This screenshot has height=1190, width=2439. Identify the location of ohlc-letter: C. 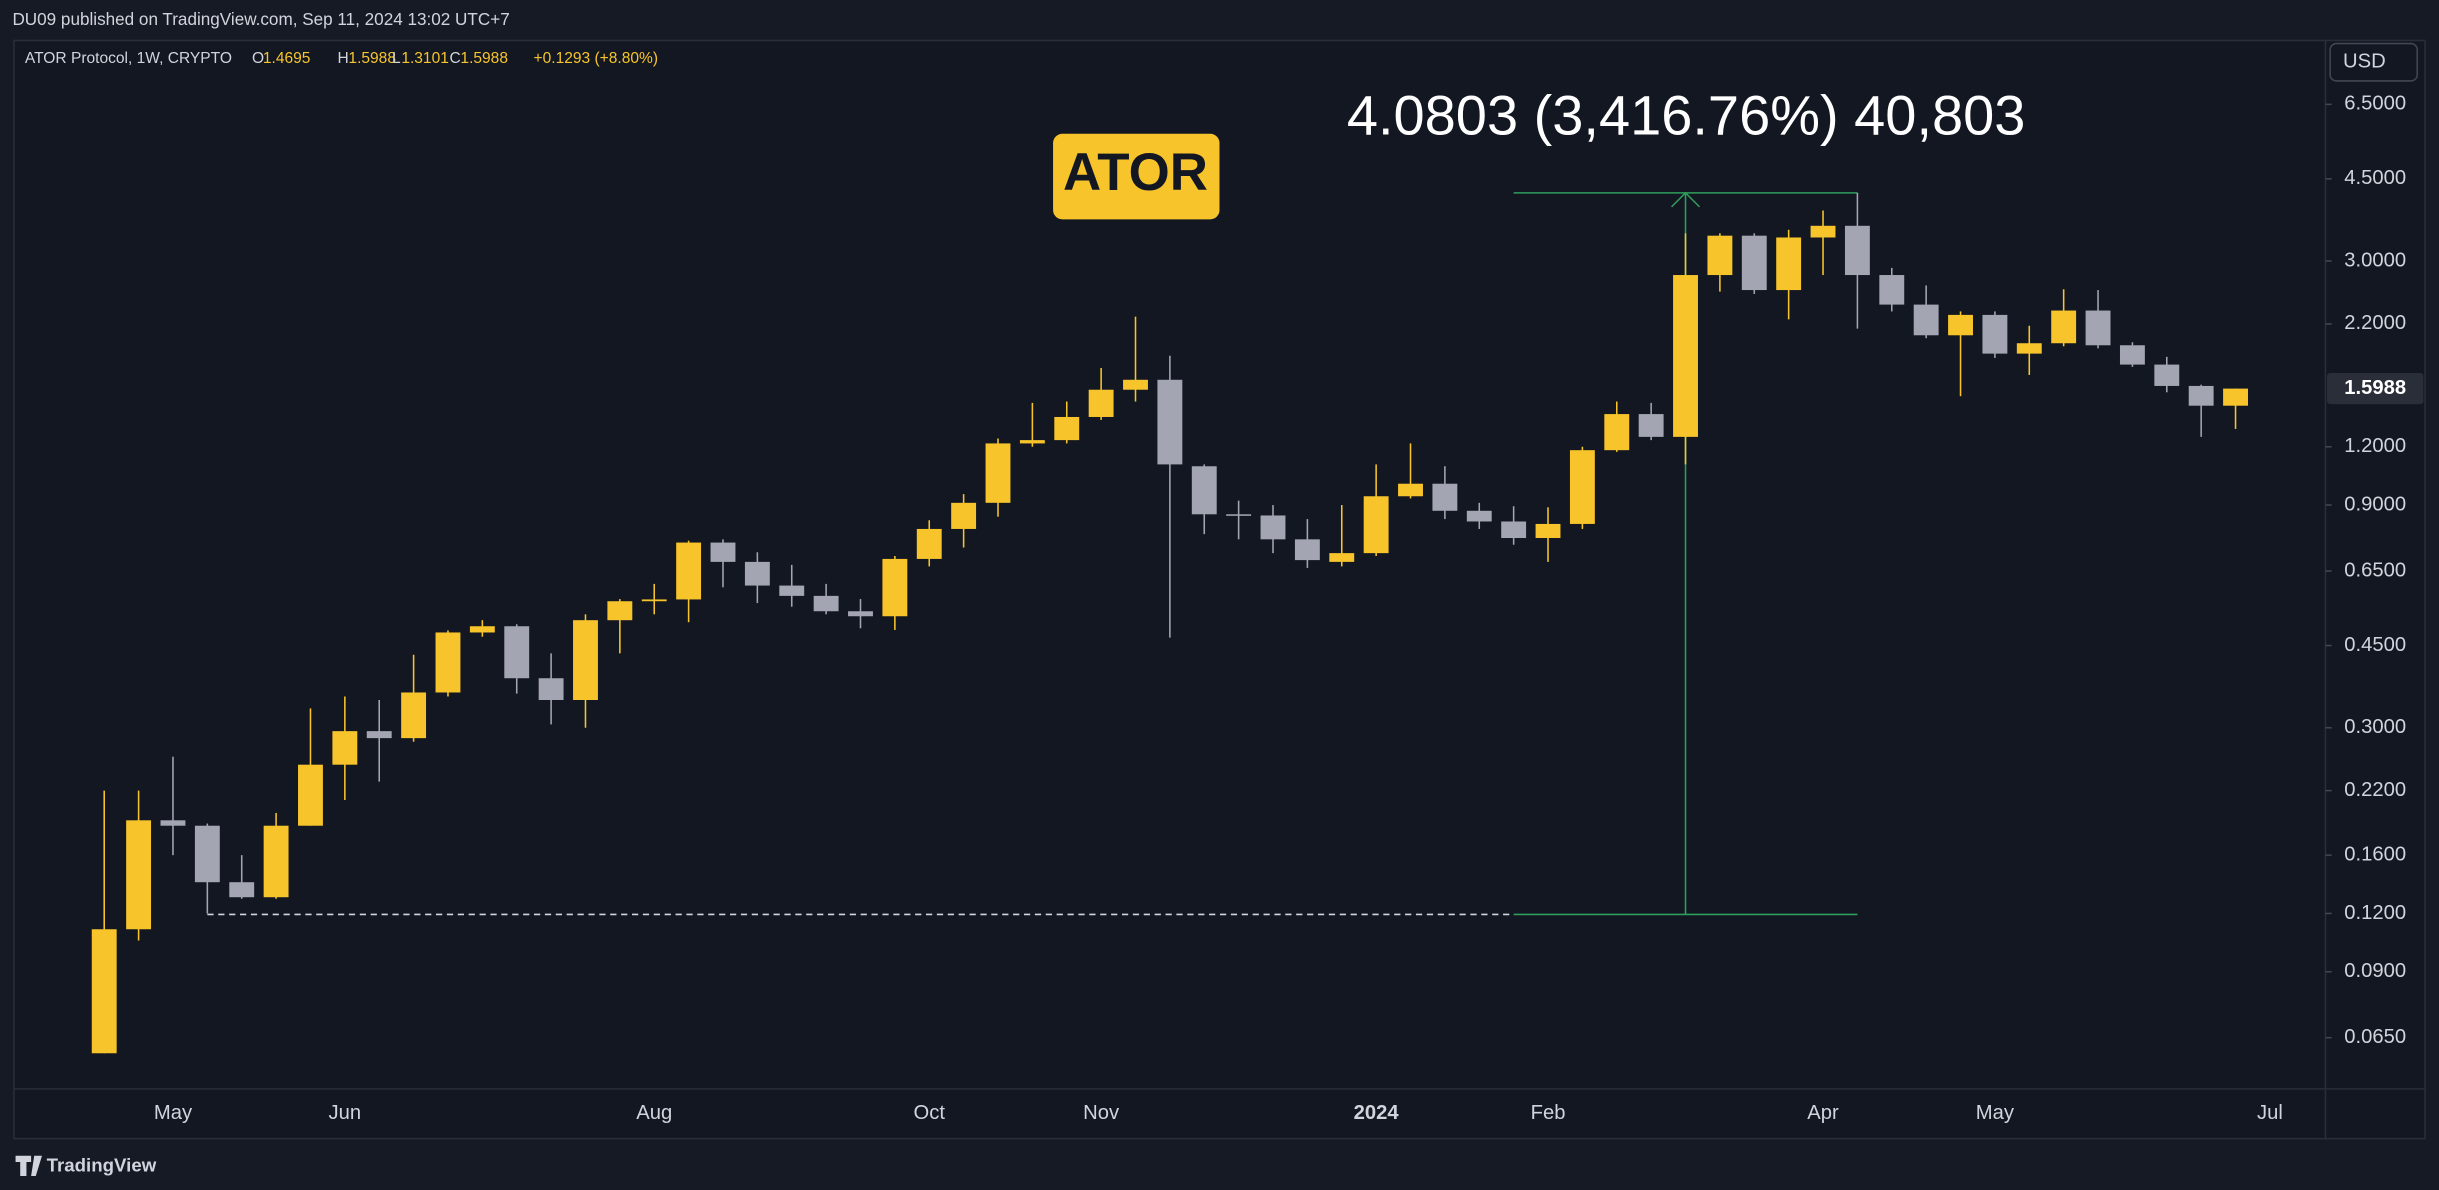
(455, 58).